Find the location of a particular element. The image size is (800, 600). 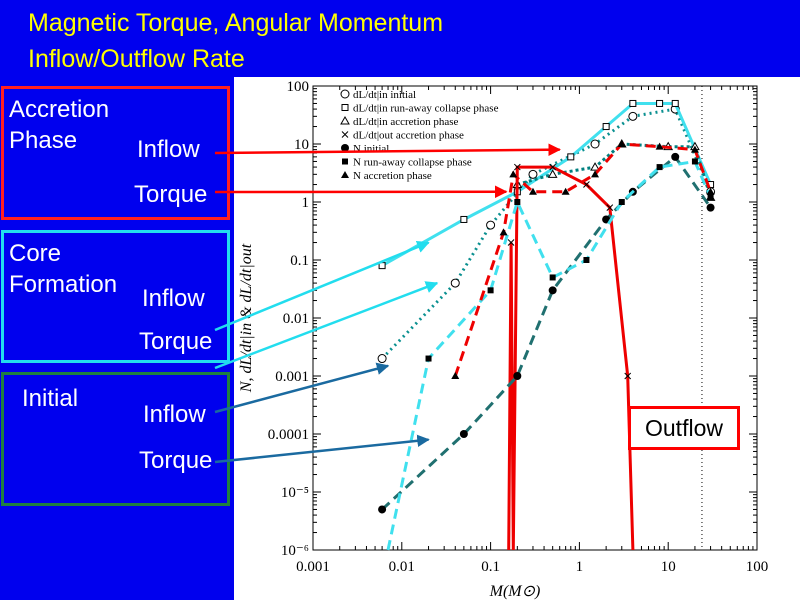

x-tick-label: 0.001 is located at coordinates (313, 567).